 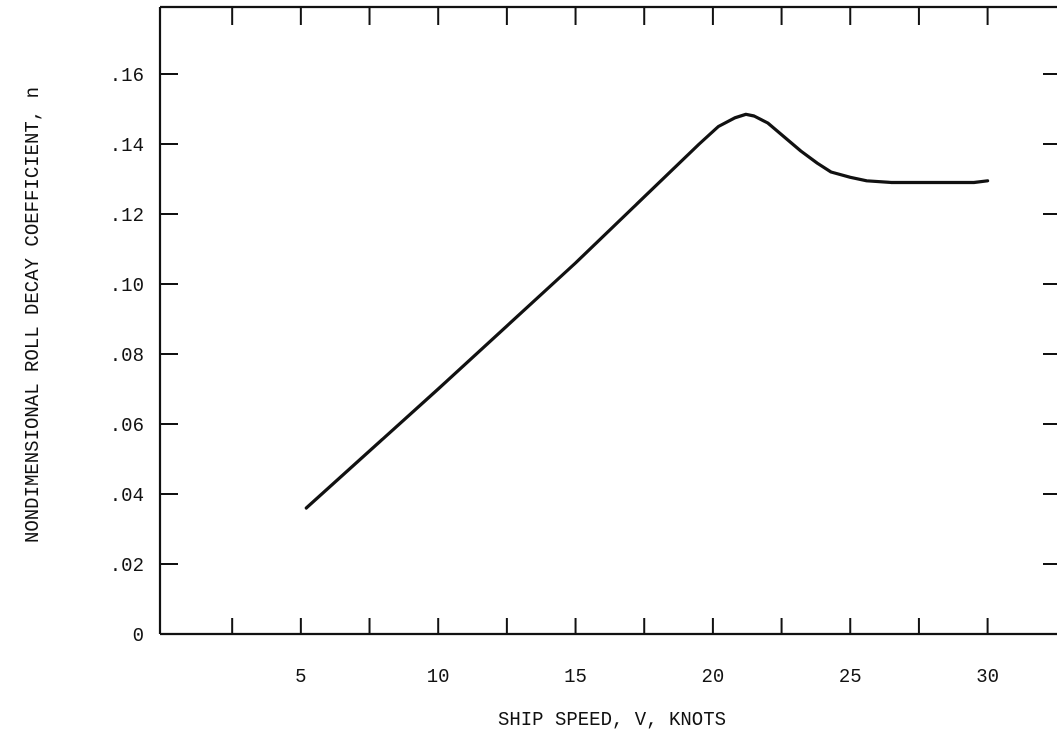 I want to click on y-tick-label: .06, so click(x=127, y=426).